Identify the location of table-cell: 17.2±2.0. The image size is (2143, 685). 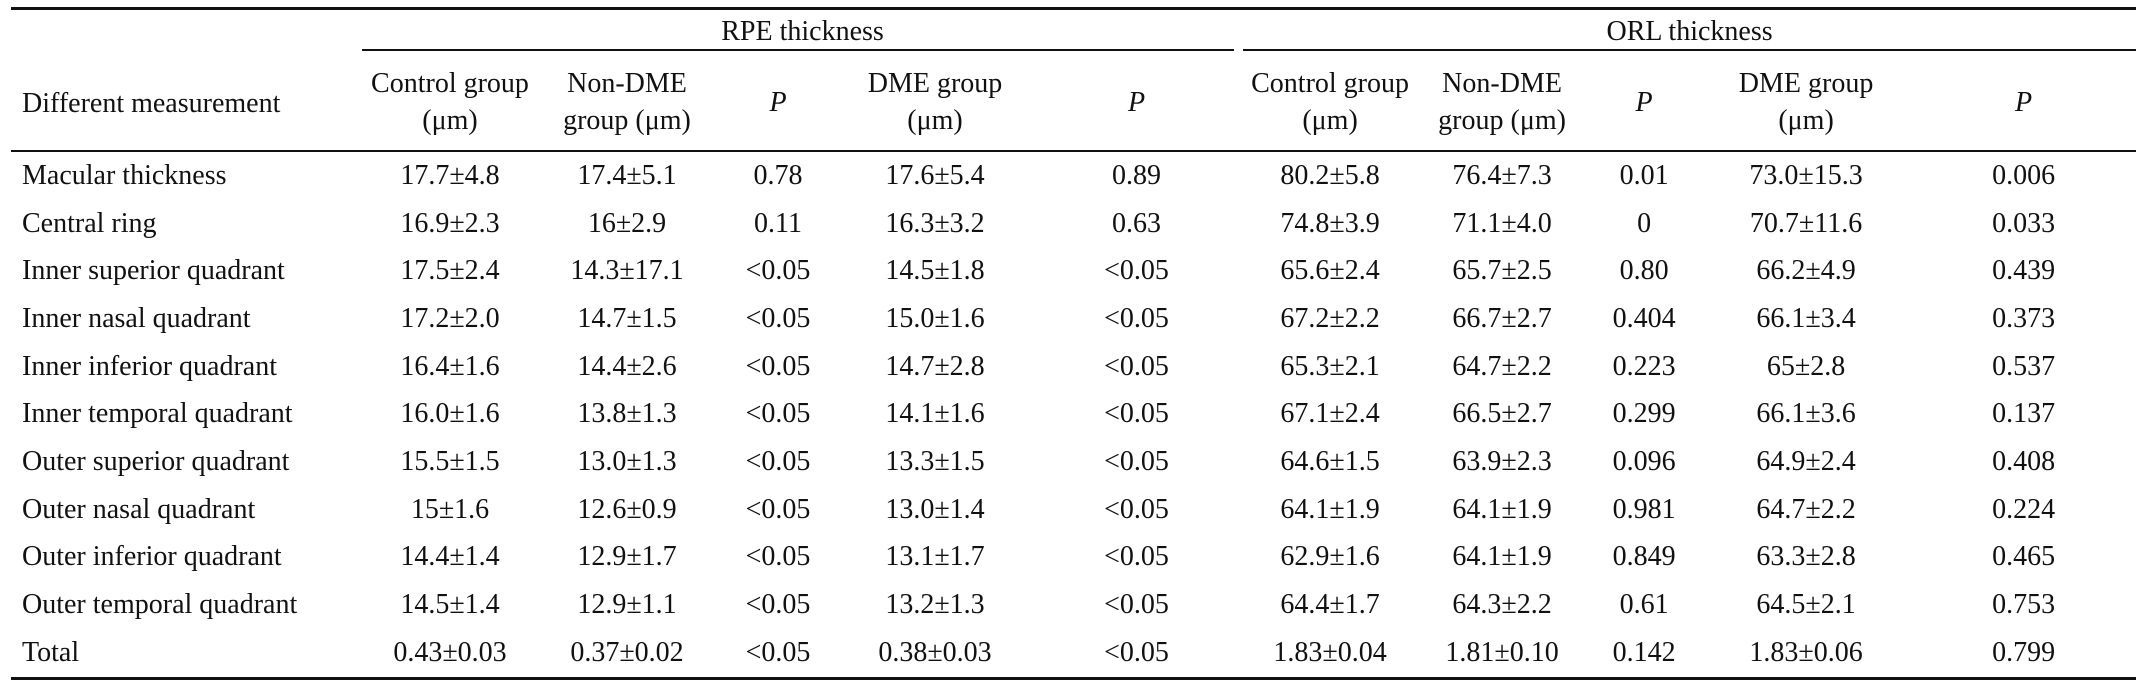
(450, 318).